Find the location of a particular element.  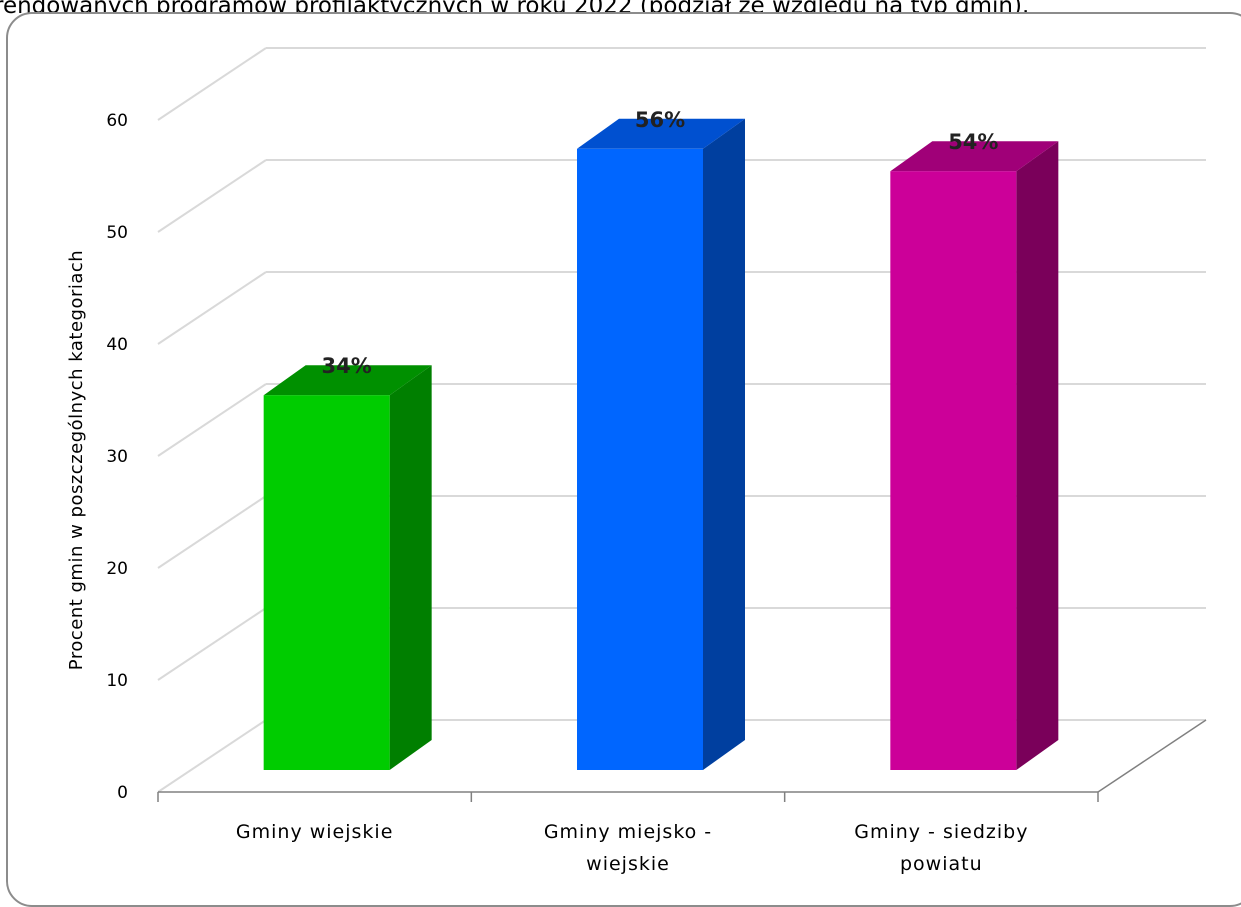

x-category-label: Gminy miejsko - is located at coordinates (628, 832).